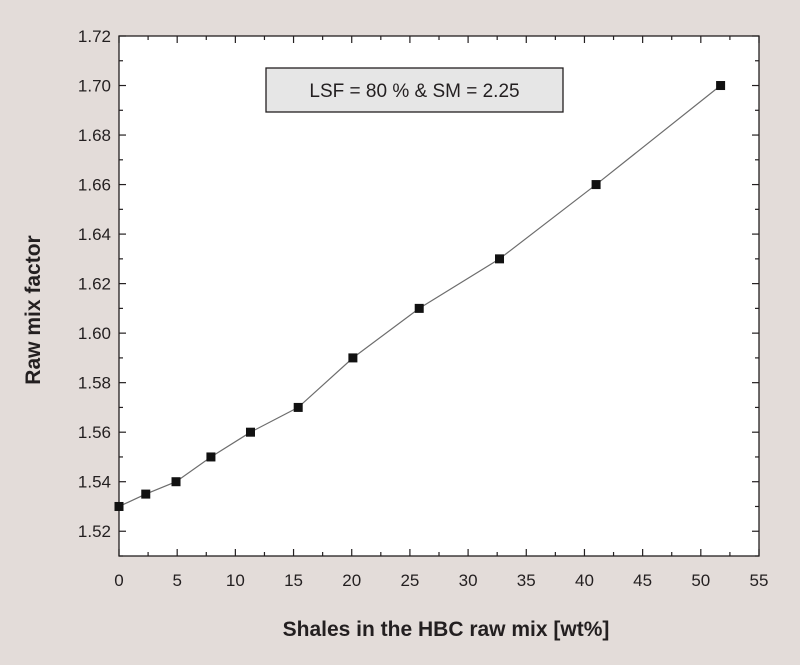  I want to click on y-tick-label: 1.66, so click(94, 185).